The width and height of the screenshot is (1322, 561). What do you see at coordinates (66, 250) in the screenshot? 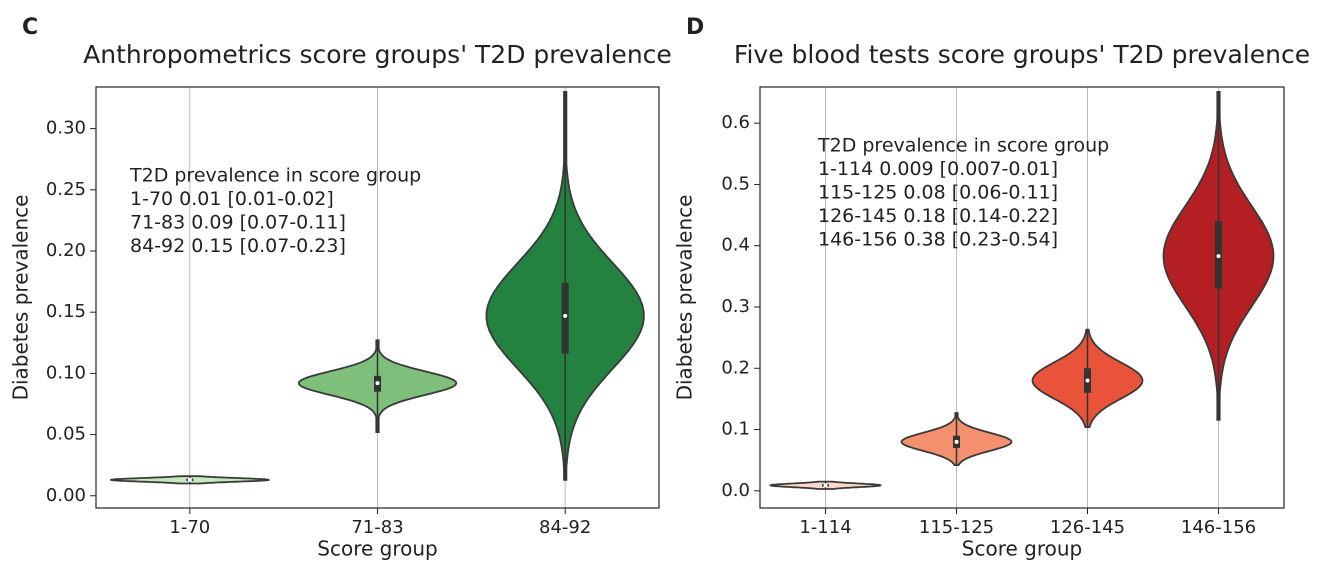
I see `y-tick-label: 0.20` at bounding box center [66, 250].